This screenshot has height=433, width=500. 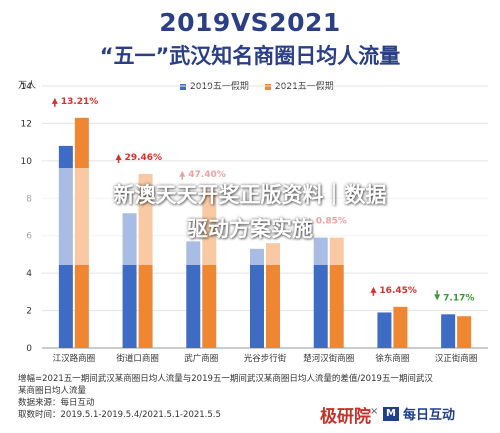 What do you see at coordinates (304, 87) in the screenshot?
I see `legend-label-2021: 2021五一假期` at bounding box center [304, 87].